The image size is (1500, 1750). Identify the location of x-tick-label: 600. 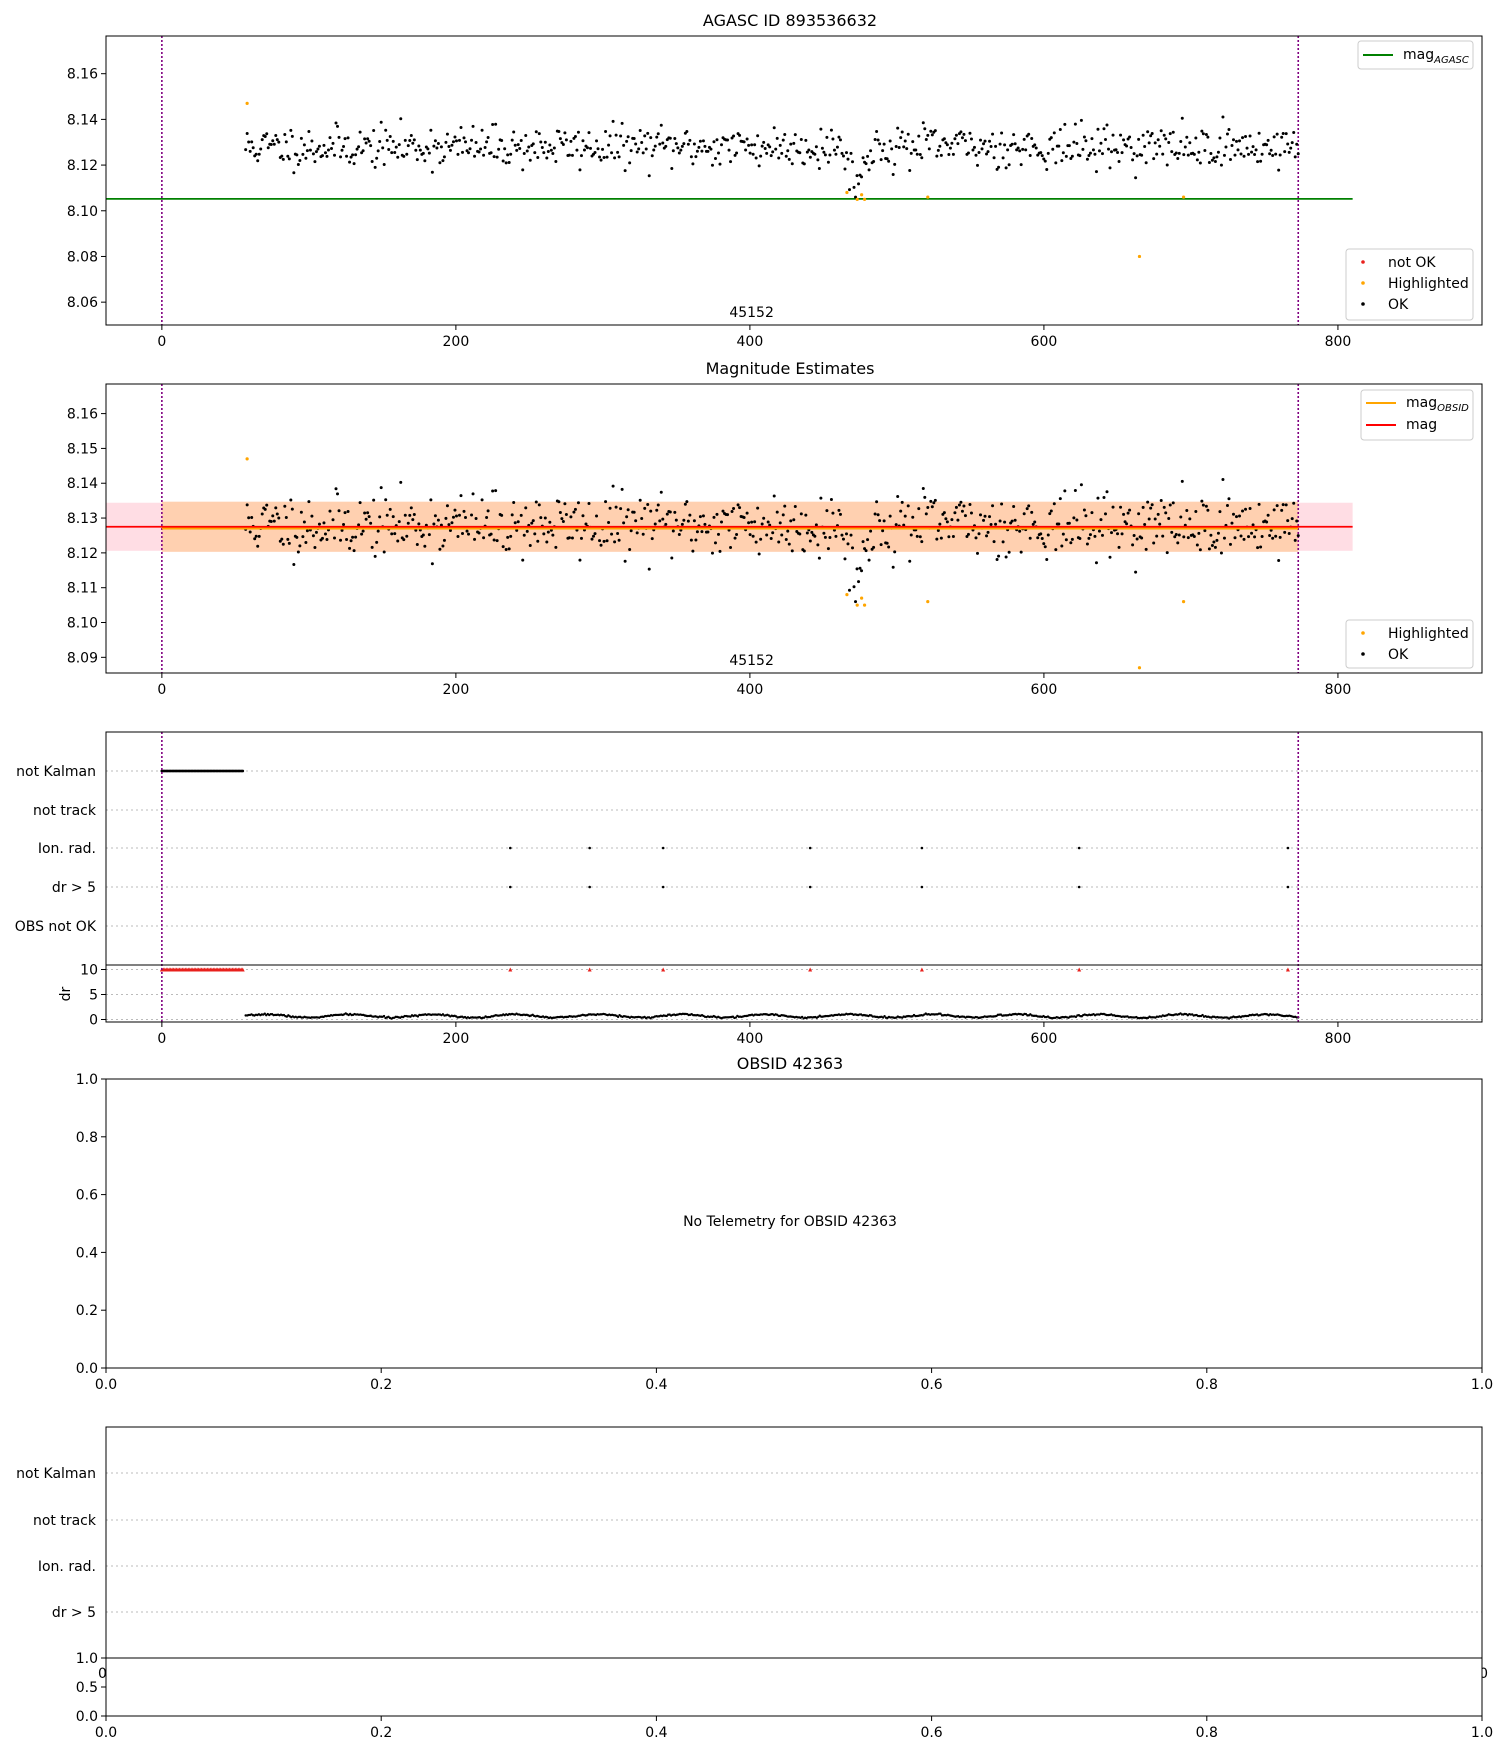
(1044, 690).